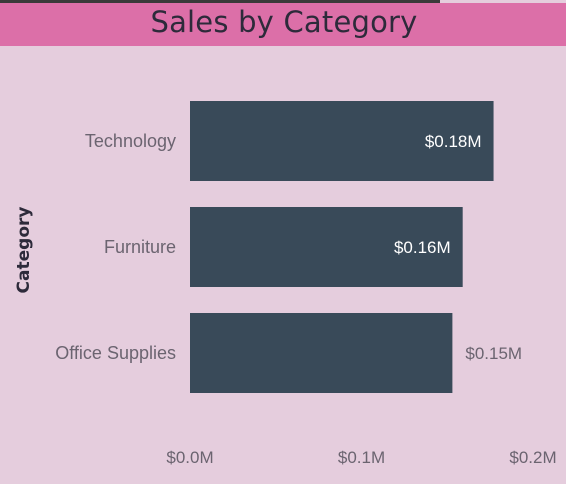 Image resolution: width=568 pixels, height=486 pixels. I want to click on top-border, so click(220, 1).